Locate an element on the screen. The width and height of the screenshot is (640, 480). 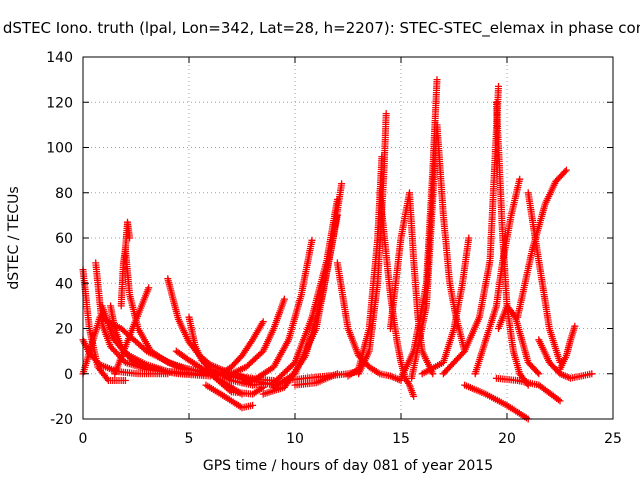
series-38-markers is located at coordinates (544, 277).